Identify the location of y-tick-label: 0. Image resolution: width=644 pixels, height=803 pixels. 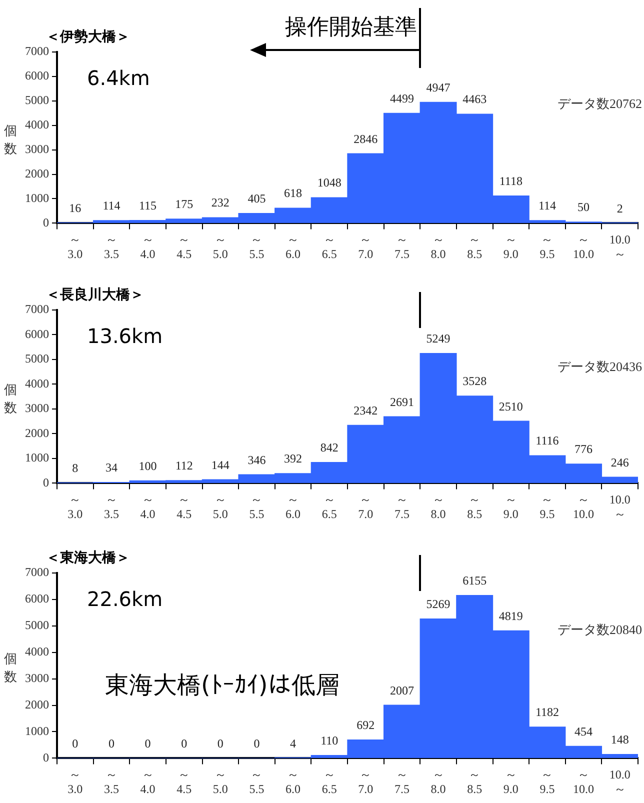
(46, 482).